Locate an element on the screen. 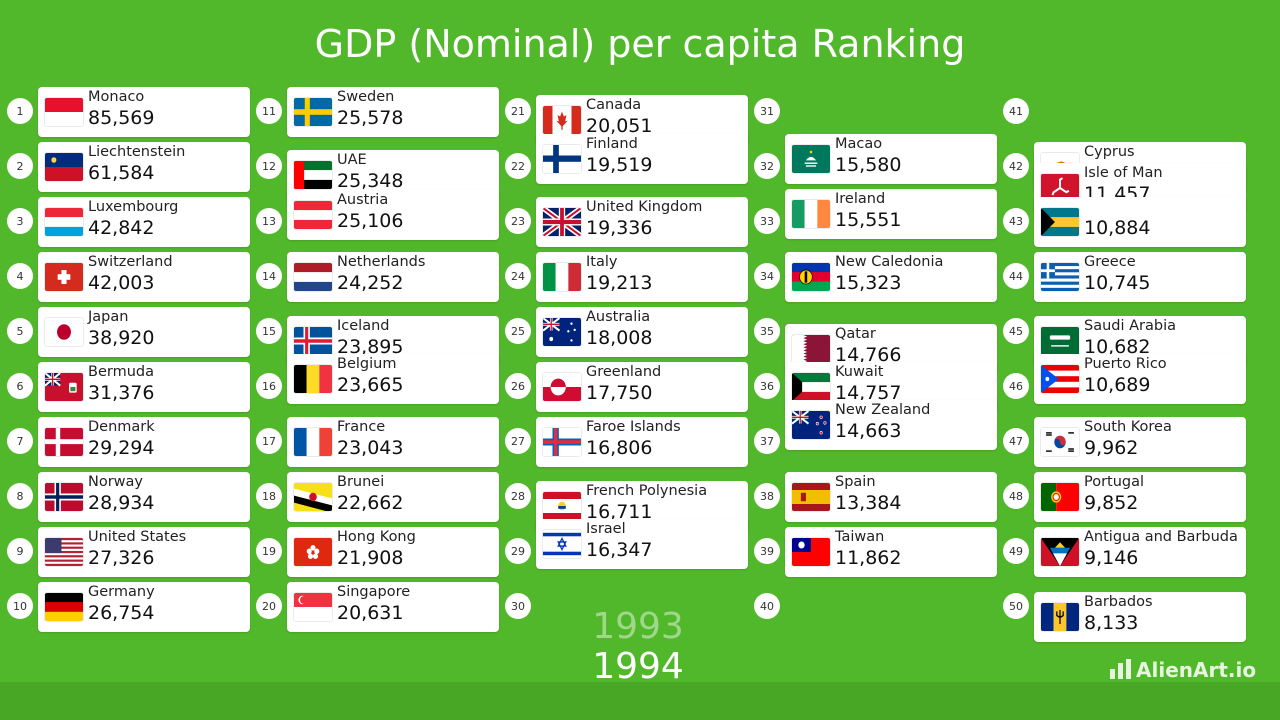 The image size is (1280, 720). country-name: Singapore is located at coordinates (374, 592).